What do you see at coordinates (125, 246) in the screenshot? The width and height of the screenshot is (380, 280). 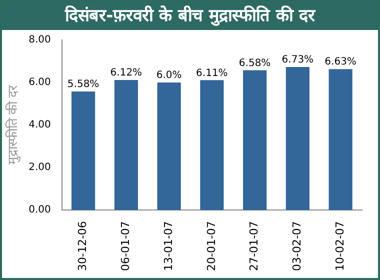 I see `x-tick-label: 06-01-07` at bounding box center [125, 246].